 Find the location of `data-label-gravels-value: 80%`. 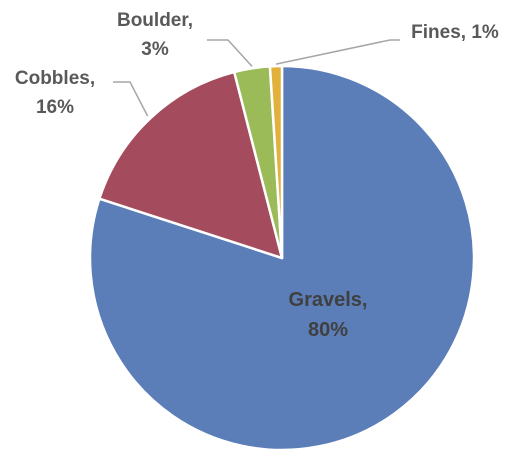

data-label-gravels-value: 80% is located at coordinates (328, 330).